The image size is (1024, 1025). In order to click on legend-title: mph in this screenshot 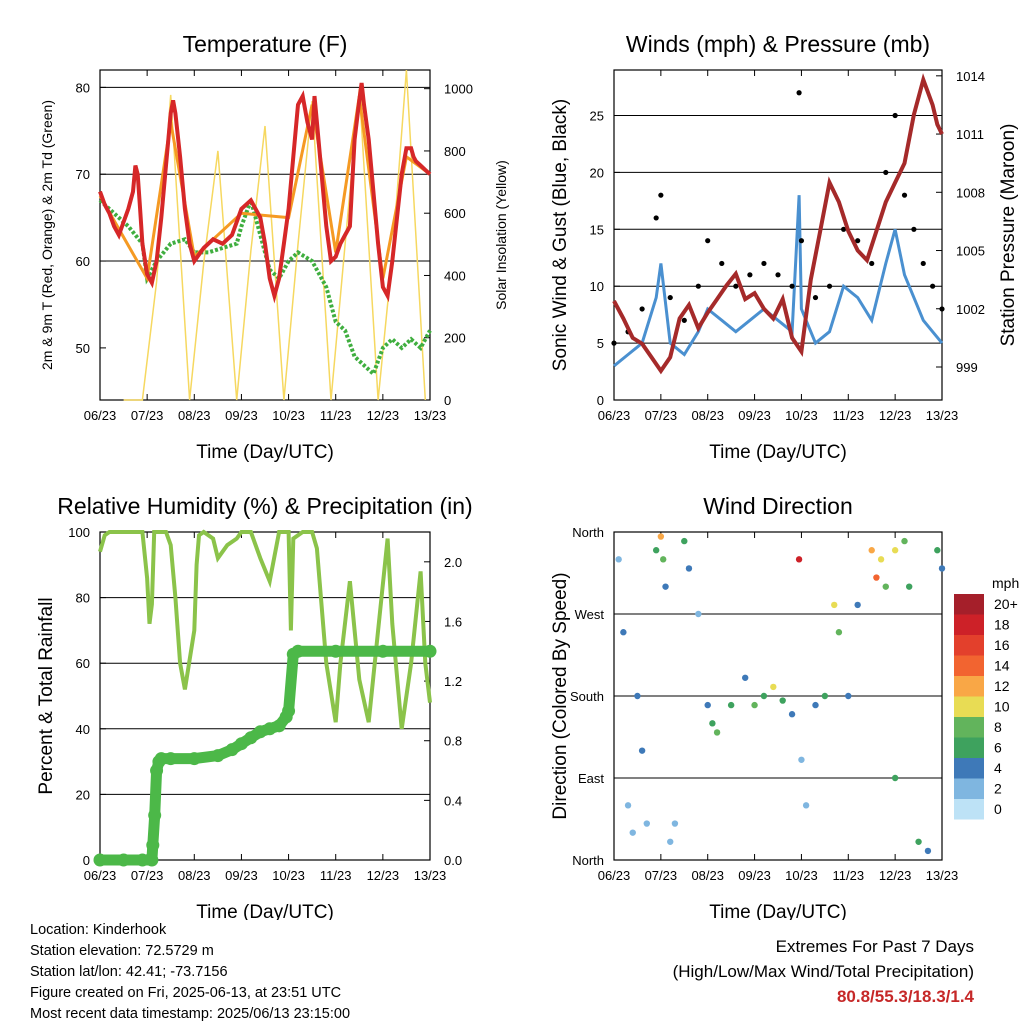, I will do `click(1005, 583)`.